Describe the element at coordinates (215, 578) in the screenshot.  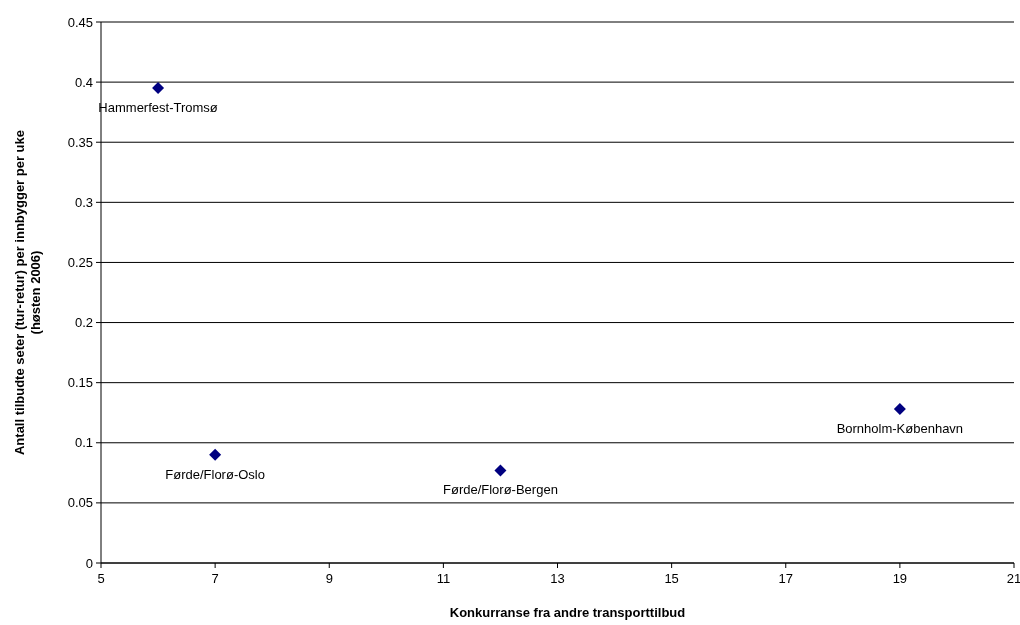
I see `x-tick-label: 7` at that location.